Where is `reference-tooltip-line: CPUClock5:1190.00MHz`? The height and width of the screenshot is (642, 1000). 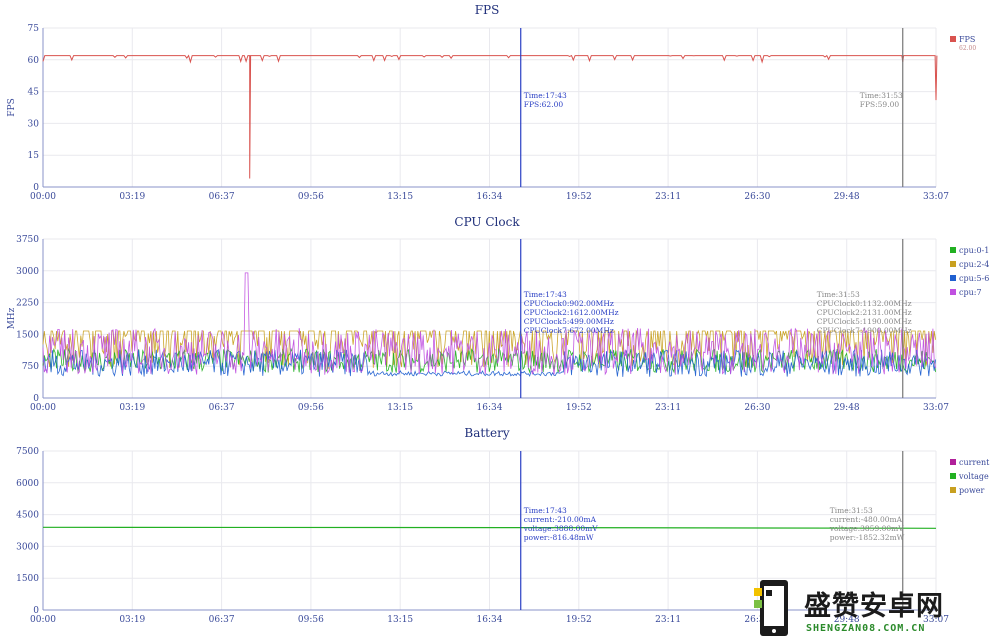
reference-tooltip-line: CPUClock5:1190.00MHz is located at coordinates (864, 321).